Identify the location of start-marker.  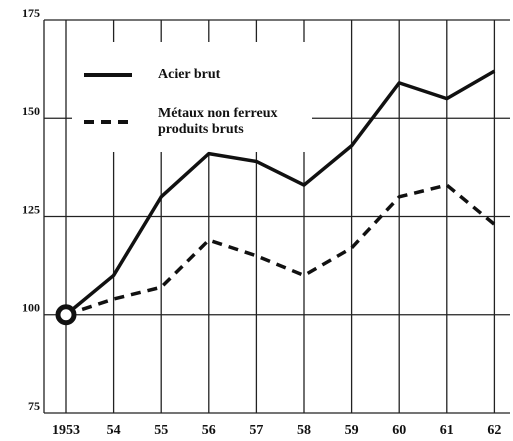
(66, 315).